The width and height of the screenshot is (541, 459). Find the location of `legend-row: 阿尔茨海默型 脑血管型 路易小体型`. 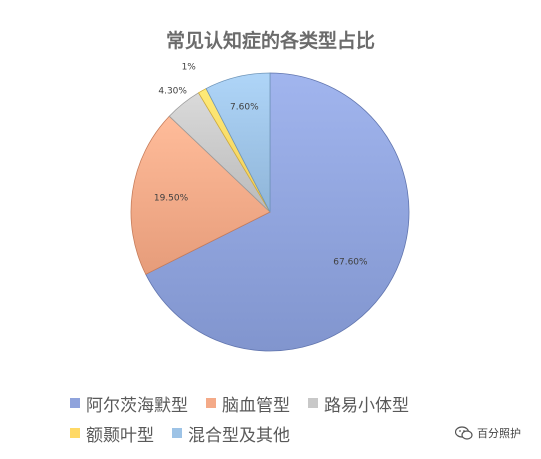

legend-row: 阿尔茨海默型 脑血管型 路易小体型 is located at coordinates (270, 403).